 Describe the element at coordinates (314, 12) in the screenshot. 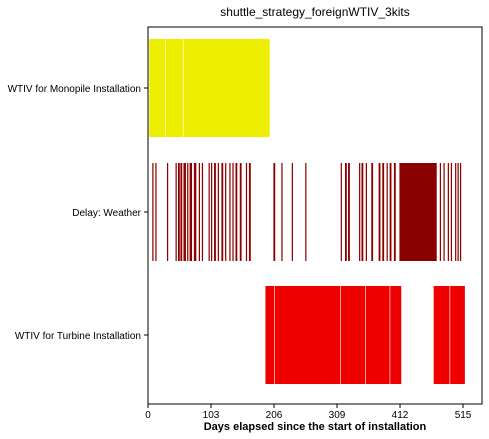

I see `chart-title: shuttle_strategy_foreignWTIV_3kits` at that location.